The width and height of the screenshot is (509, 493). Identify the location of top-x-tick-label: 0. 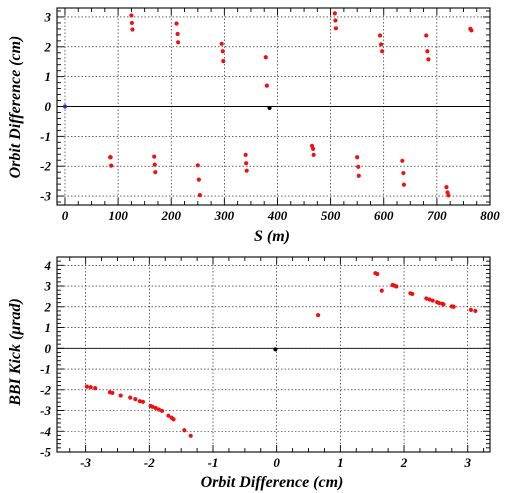
(65, 215).